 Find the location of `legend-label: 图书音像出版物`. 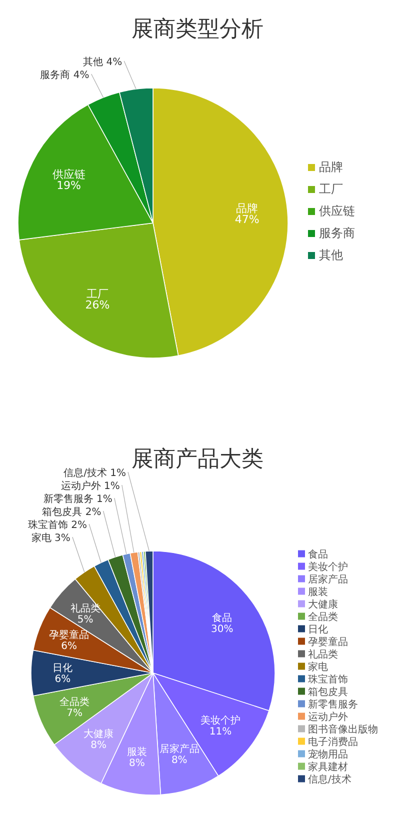

legend-label: 图书音像出版物 is located at coordinates (343, 729).